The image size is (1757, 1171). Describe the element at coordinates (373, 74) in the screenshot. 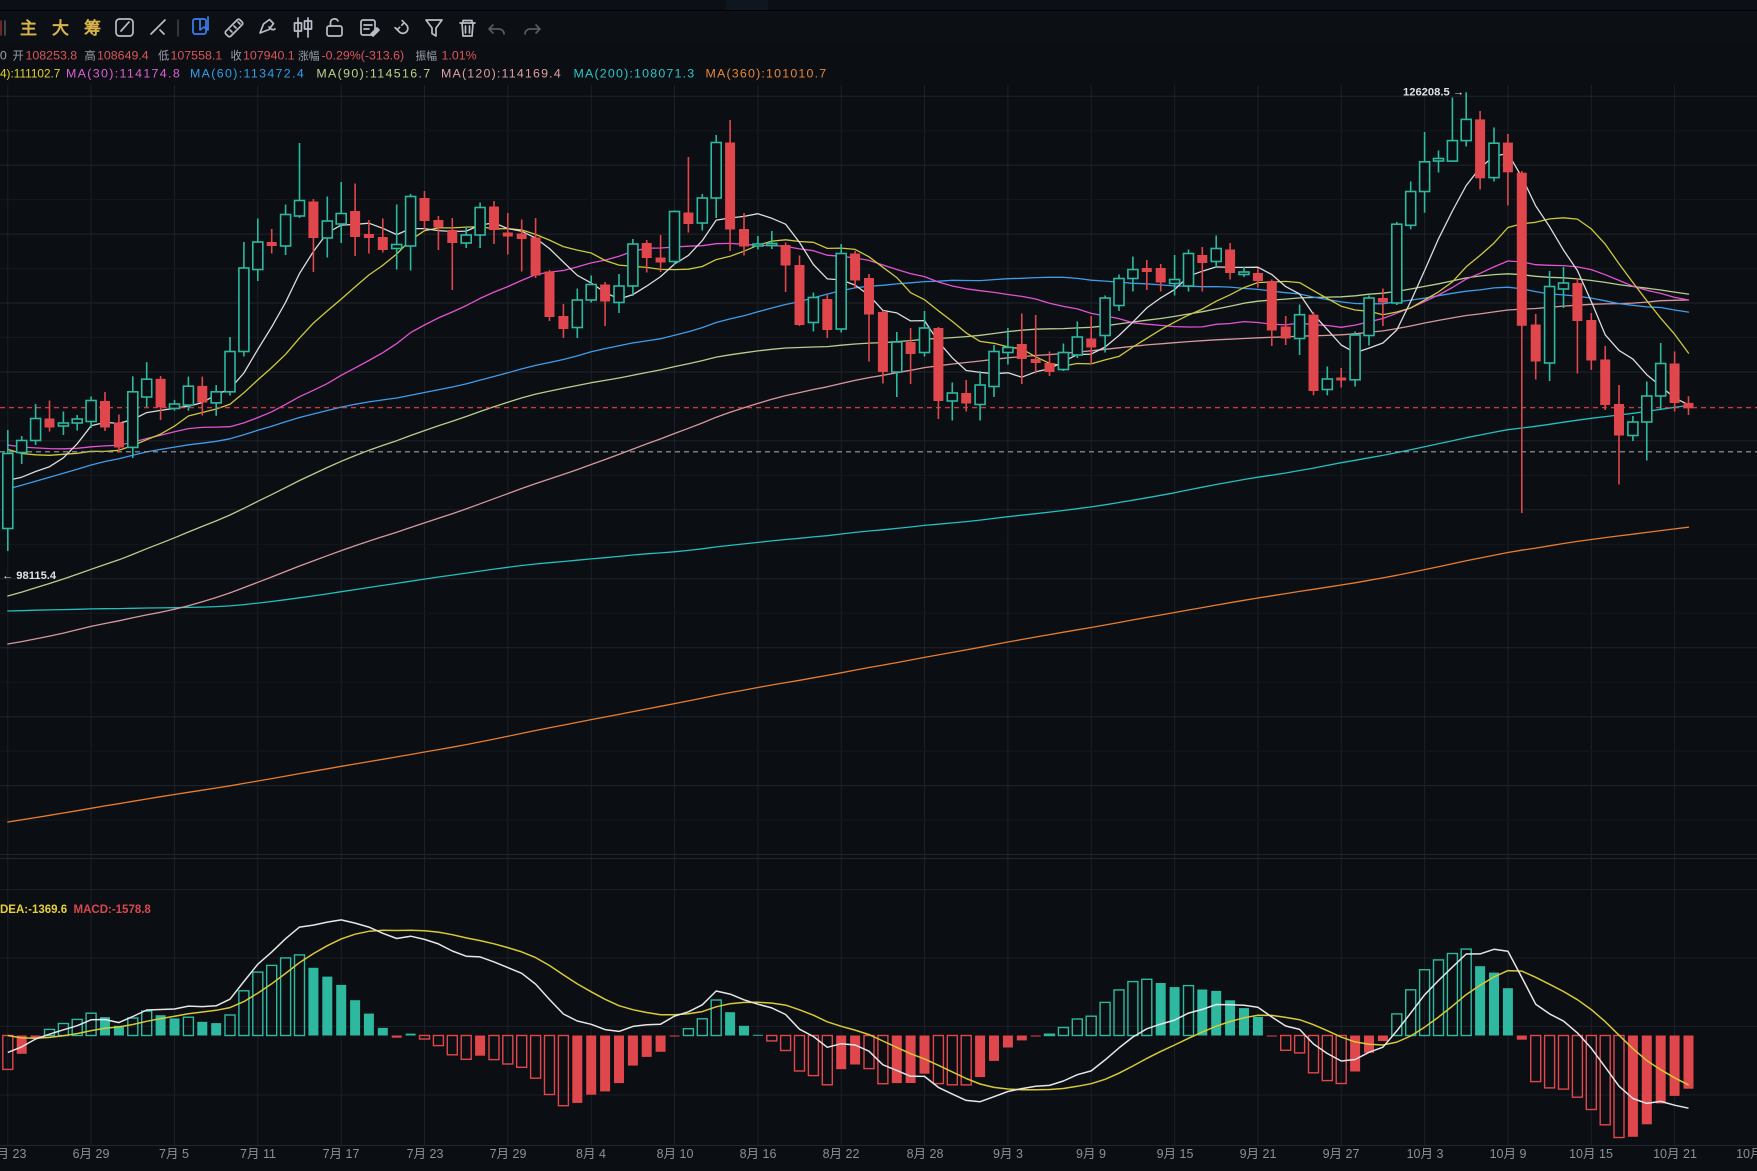

I see `svg-text: MA(90):114516.7` at that location.